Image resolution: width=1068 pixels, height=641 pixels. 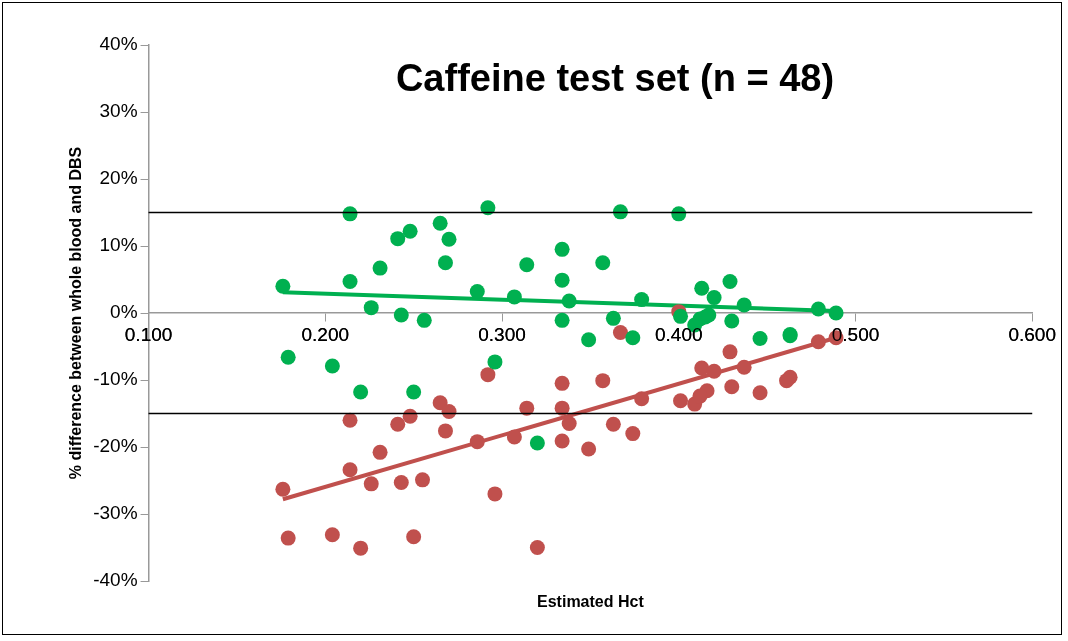 What do you see at coordinates (118, 245) in the screenshot?
I see `y-tick-label: 10%` at bounding box center [118, 245].